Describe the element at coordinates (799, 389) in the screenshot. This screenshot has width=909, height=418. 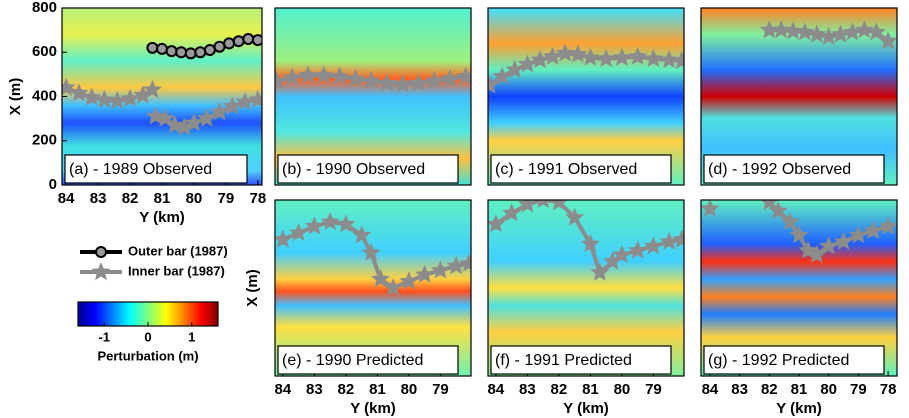
I see `x-tick-label: 81` at that location.